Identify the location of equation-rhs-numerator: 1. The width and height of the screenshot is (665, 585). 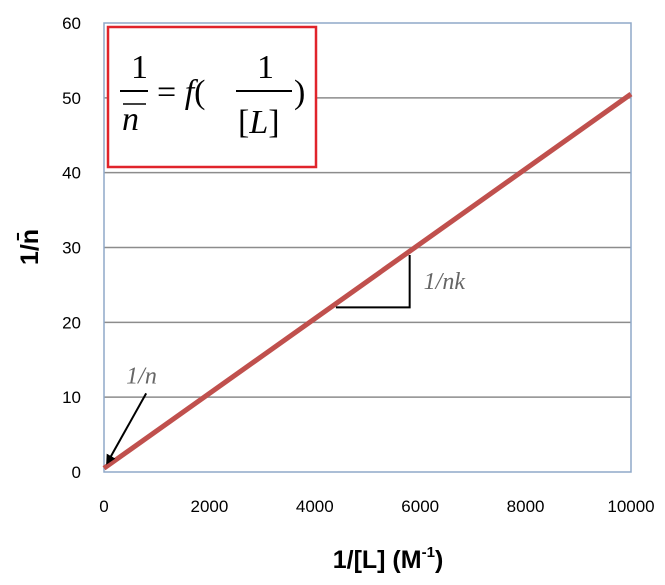
(265, 67).